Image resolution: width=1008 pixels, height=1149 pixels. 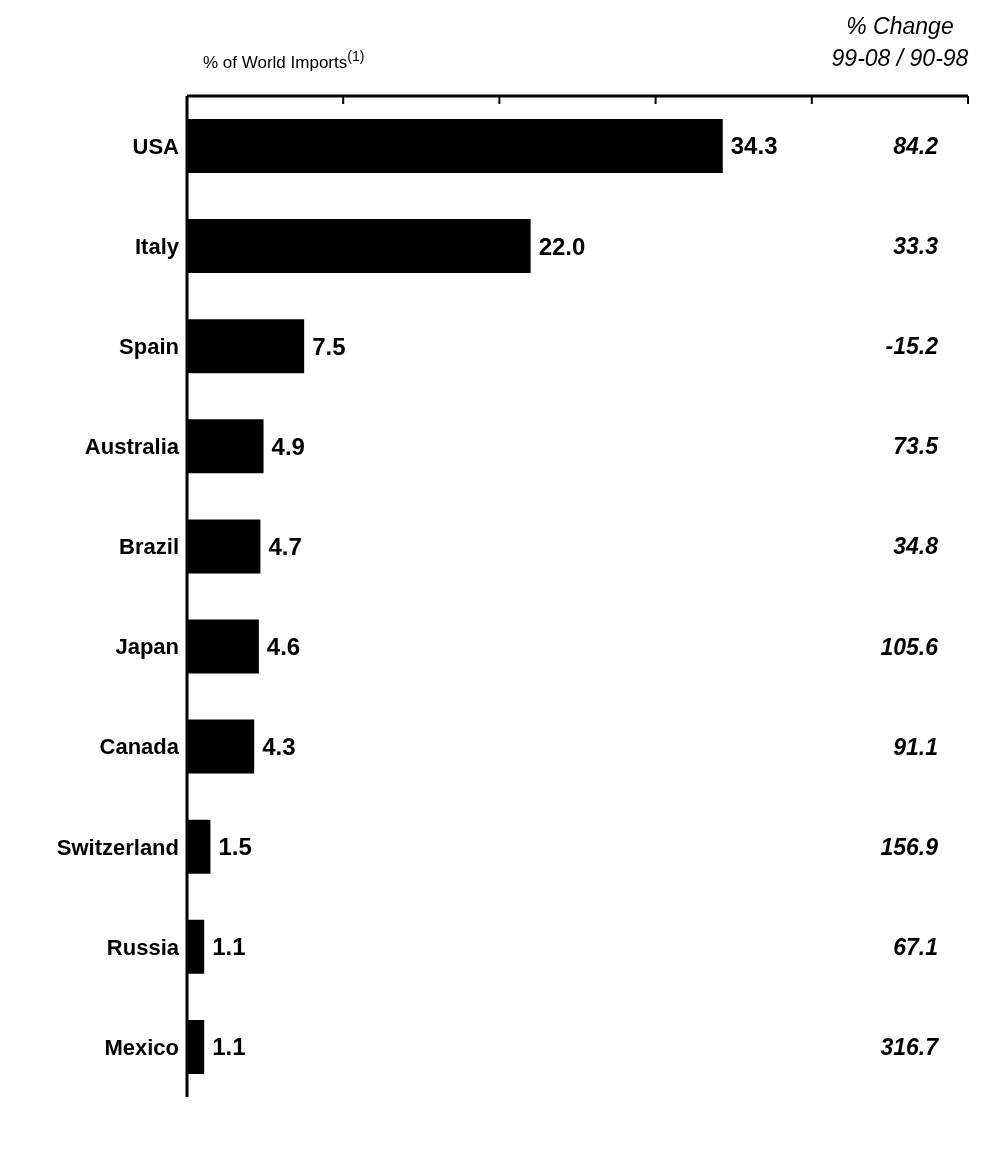 What do you see at coordinates (562, 246) in the screenshot?
I see `data-label: 22.0` at bounding box center [562, 246].